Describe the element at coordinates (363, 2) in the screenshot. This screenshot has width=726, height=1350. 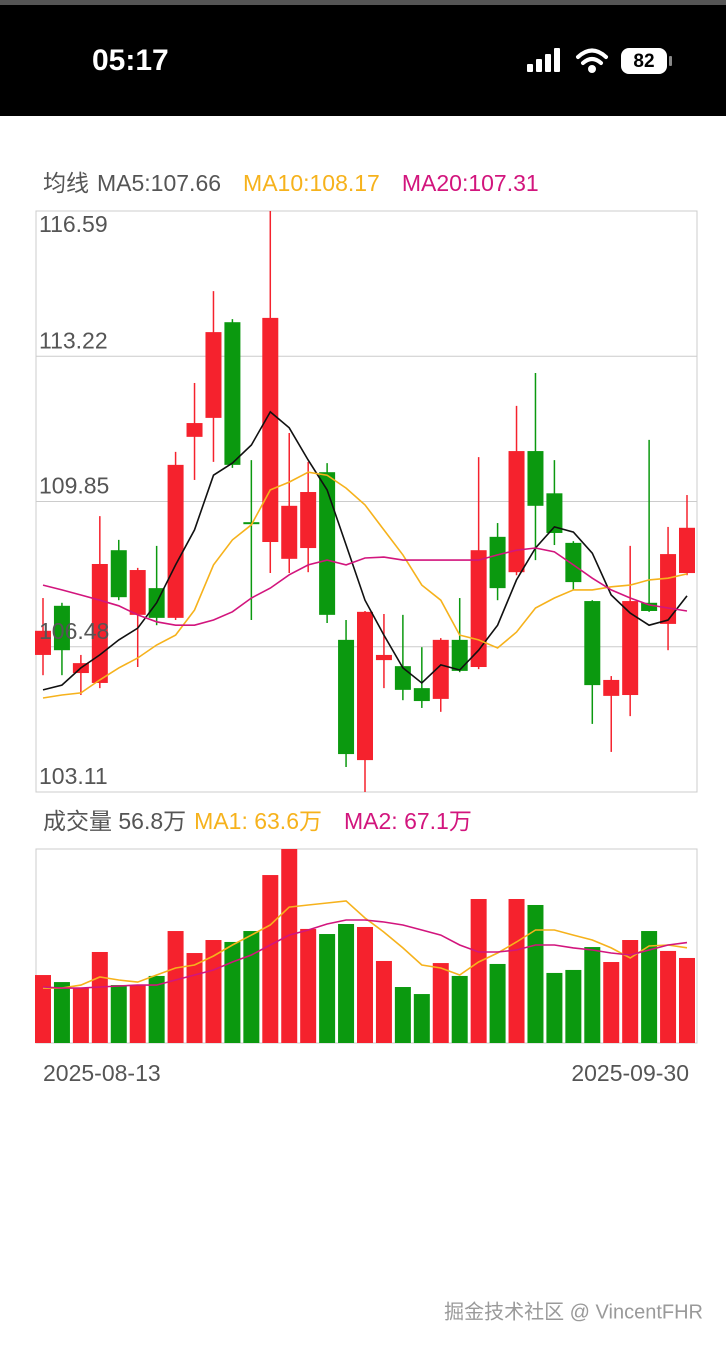
I see `status-bar-edge` at that location.